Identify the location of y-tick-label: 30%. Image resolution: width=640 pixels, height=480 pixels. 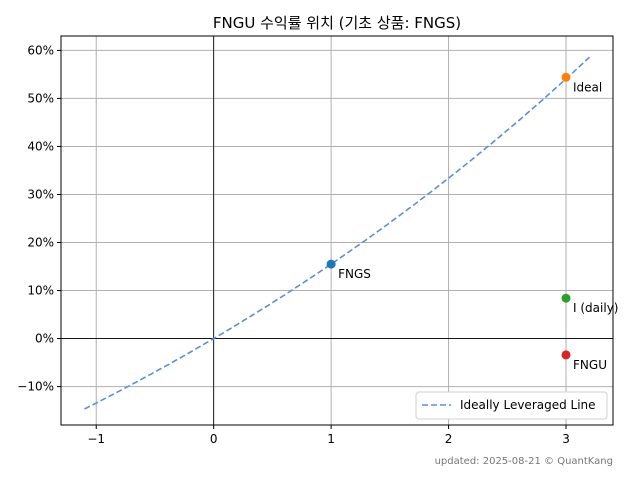
(40, 194).